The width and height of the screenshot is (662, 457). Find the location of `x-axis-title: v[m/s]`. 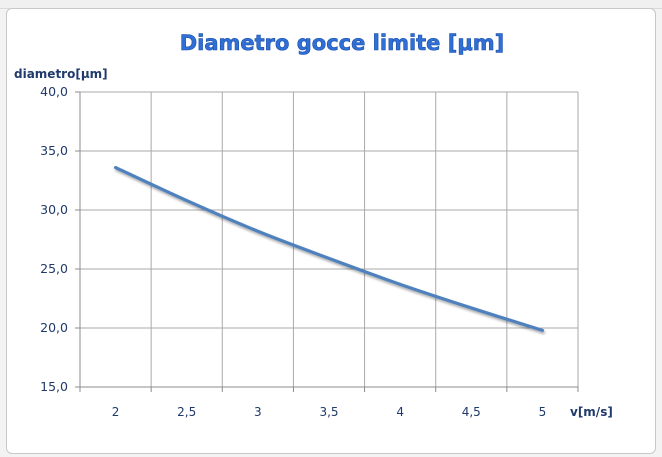

x-axis-title: v[m/s] is located at coordinates (591, 412).